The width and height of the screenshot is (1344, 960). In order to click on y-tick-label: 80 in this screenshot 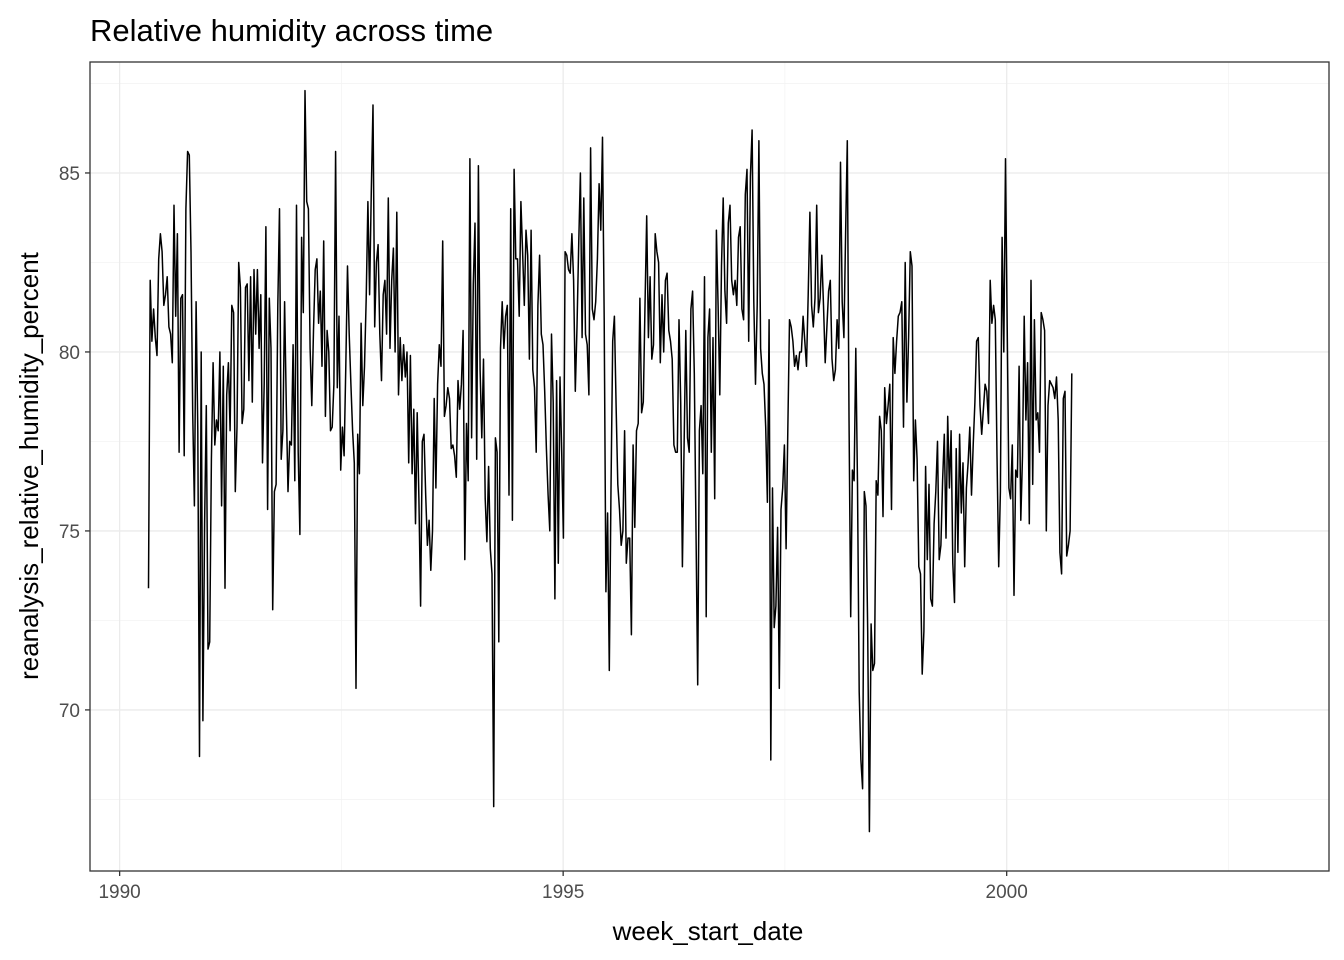, I will do `click(69, 353)`.